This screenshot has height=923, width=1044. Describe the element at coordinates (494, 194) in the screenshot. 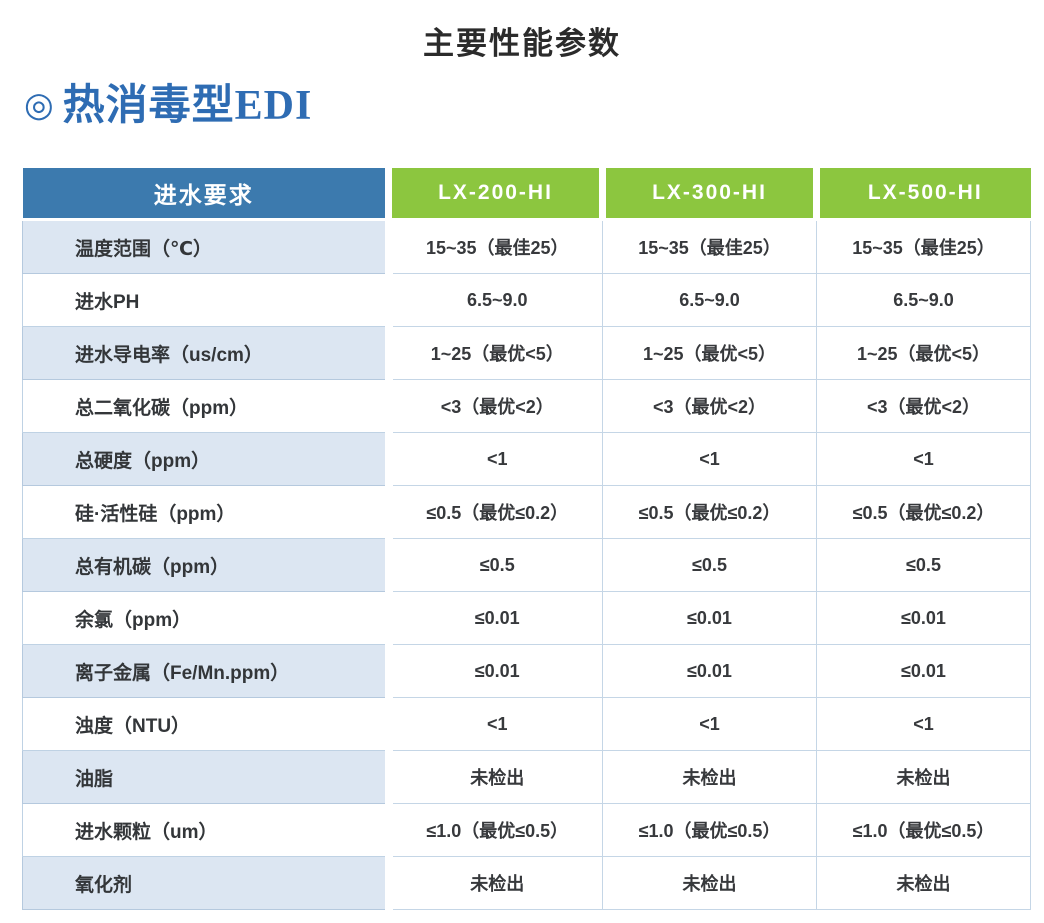

I see `column-header-model-lx-200-hi: LX-200-HI` at that location.